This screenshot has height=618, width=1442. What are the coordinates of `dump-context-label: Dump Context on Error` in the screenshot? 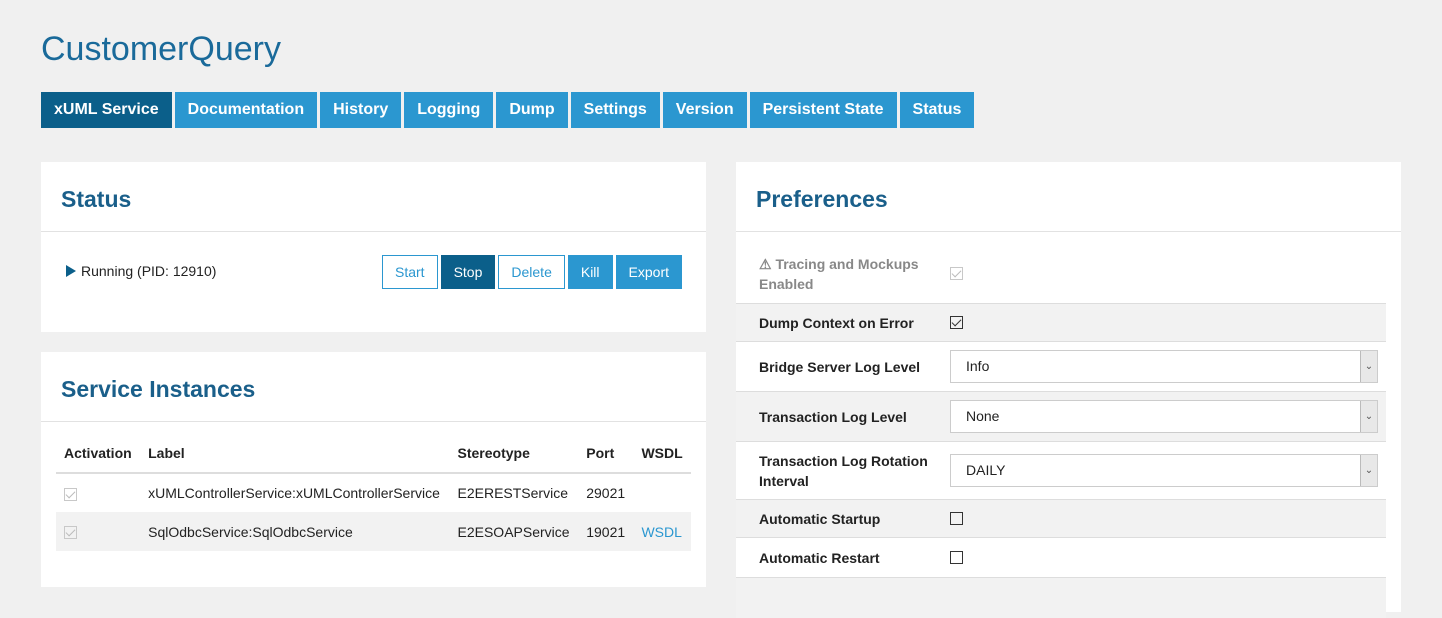 It's located at (836, 322).